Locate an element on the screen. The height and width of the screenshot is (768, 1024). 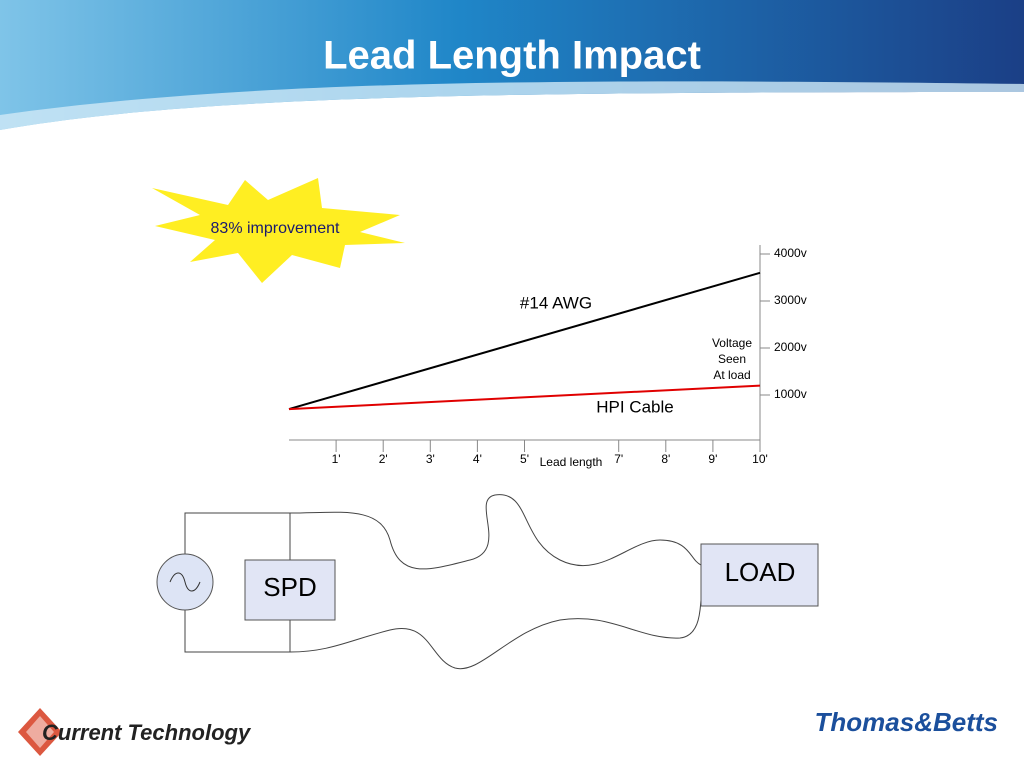
left-logo: Current Technology is located at coordinates (147, 732).